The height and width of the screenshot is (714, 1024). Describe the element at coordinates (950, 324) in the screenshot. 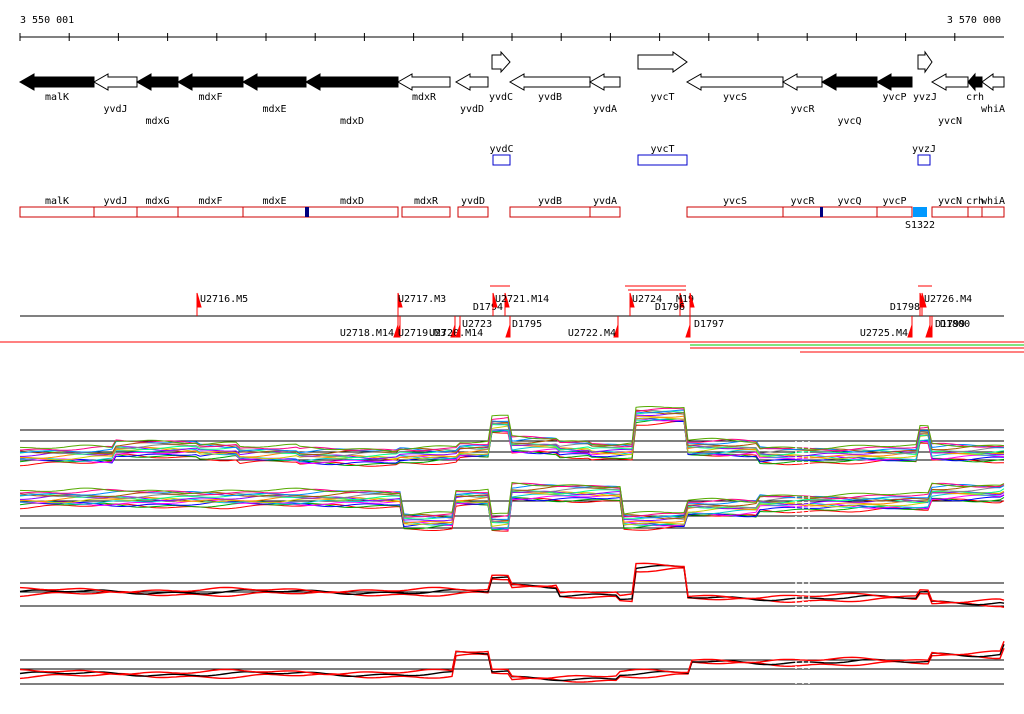

I see `site-label: D1799` at that location.